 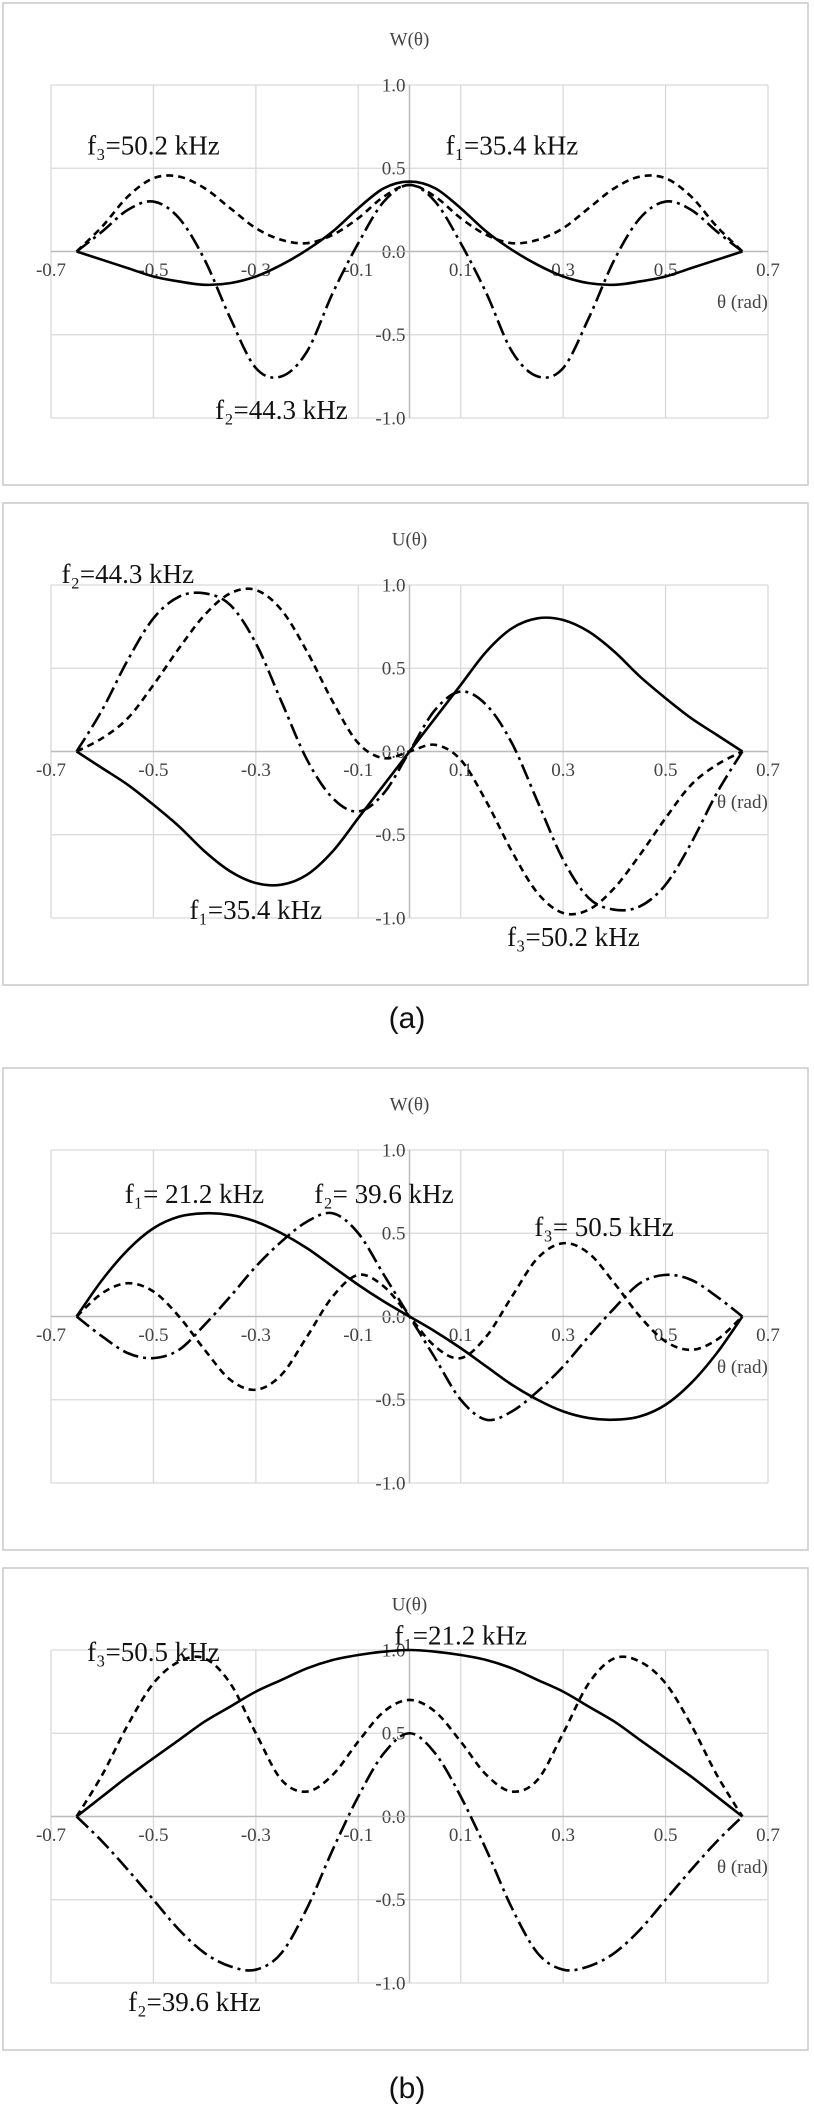 What do you see at coordinates (407, 1018) in the screenshot?
I see `caption: (a)` at bounding box center [407, 1018].